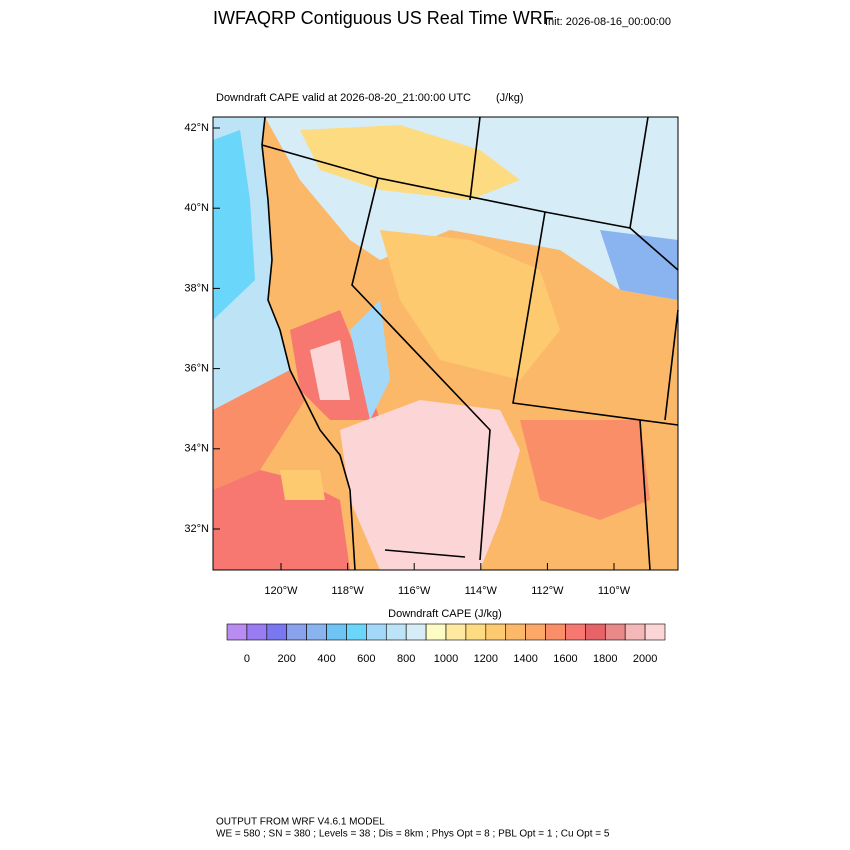 Image resolution: width=850 pixels, height=850 pixels. Describe the element at coordinates (196, 529) in the screenshot. I see `lat-label: 32°N` at that location.